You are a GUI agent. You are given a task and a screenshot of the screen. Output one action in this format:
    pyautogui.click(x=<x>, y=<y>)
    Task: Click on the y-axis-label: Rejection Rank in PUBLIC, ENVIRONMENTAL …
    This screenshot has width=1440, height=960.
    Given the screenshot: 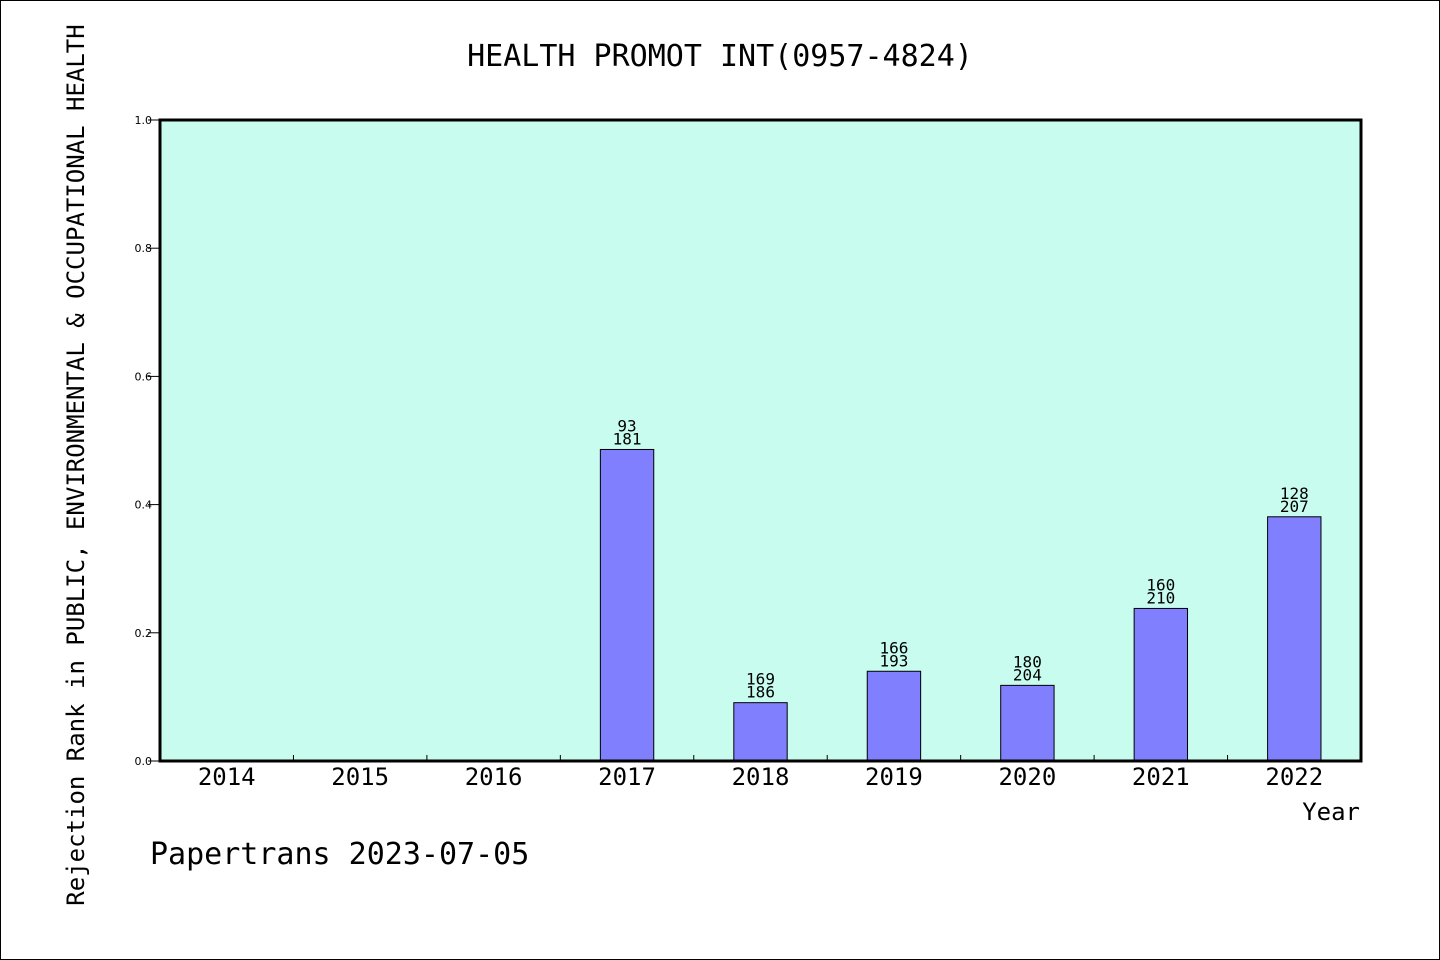 What is the action you would take?
    pyautogui.click(x=76, y=464)
    